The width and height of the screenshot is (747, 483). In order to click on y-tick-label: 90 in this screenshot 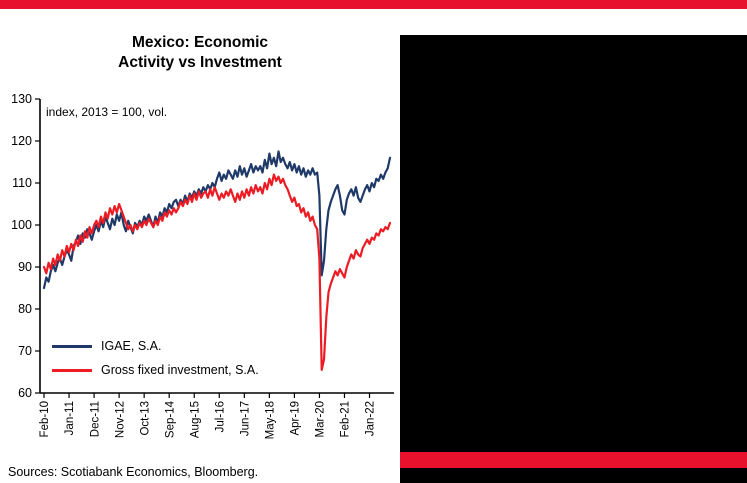, I will do `click(25, 267)`.